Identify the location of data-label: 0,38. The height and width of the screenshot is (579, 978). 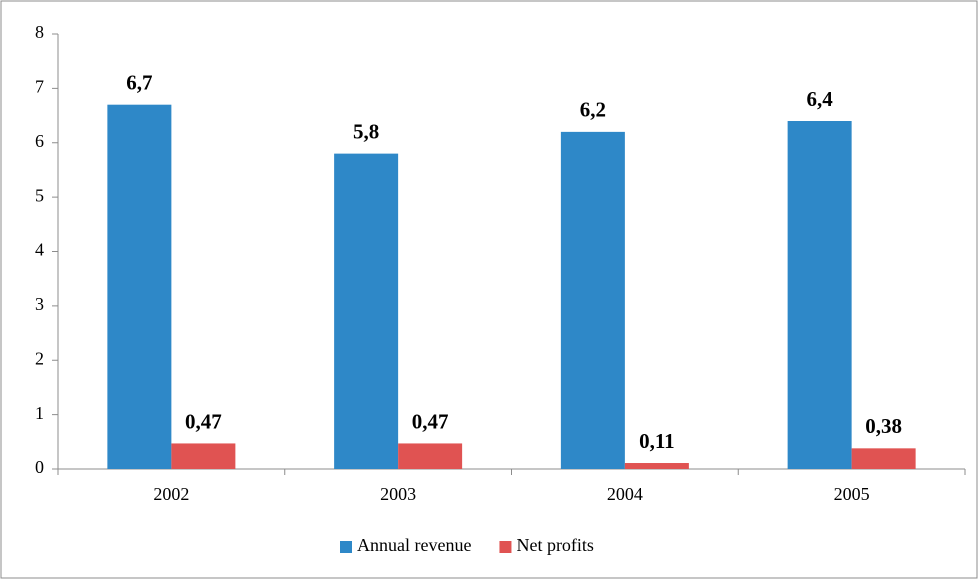
(883, 426).